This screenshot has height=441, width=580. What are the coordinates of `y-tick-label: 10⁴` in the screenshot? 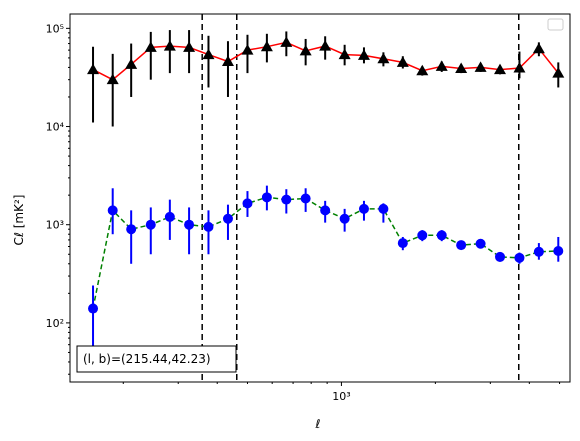 It's located at (55, 127).